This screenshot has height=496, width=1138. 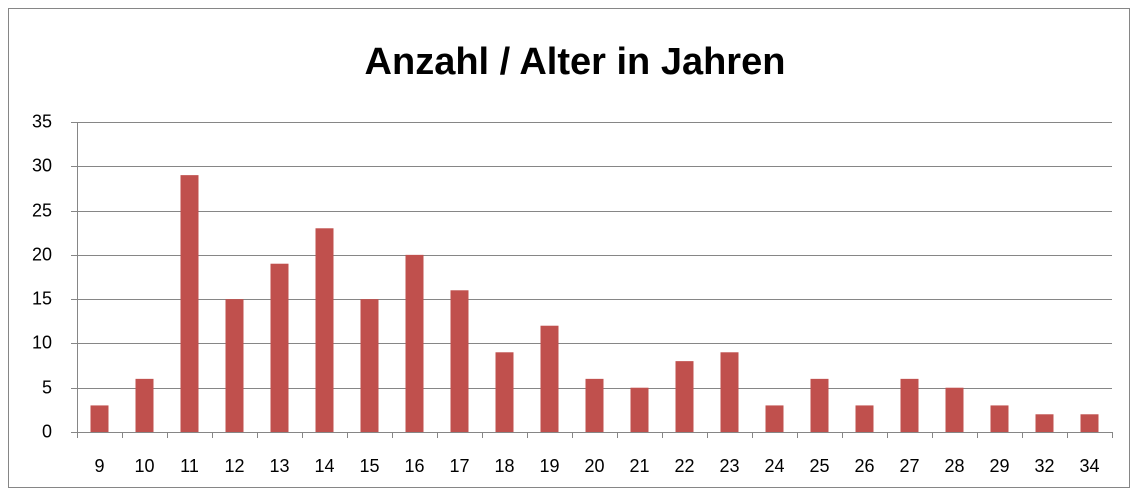 What do you see at coordinates (639, 466) in the screenshot?
I see `x-tick-label: 21` at bounding box center [639, 466].